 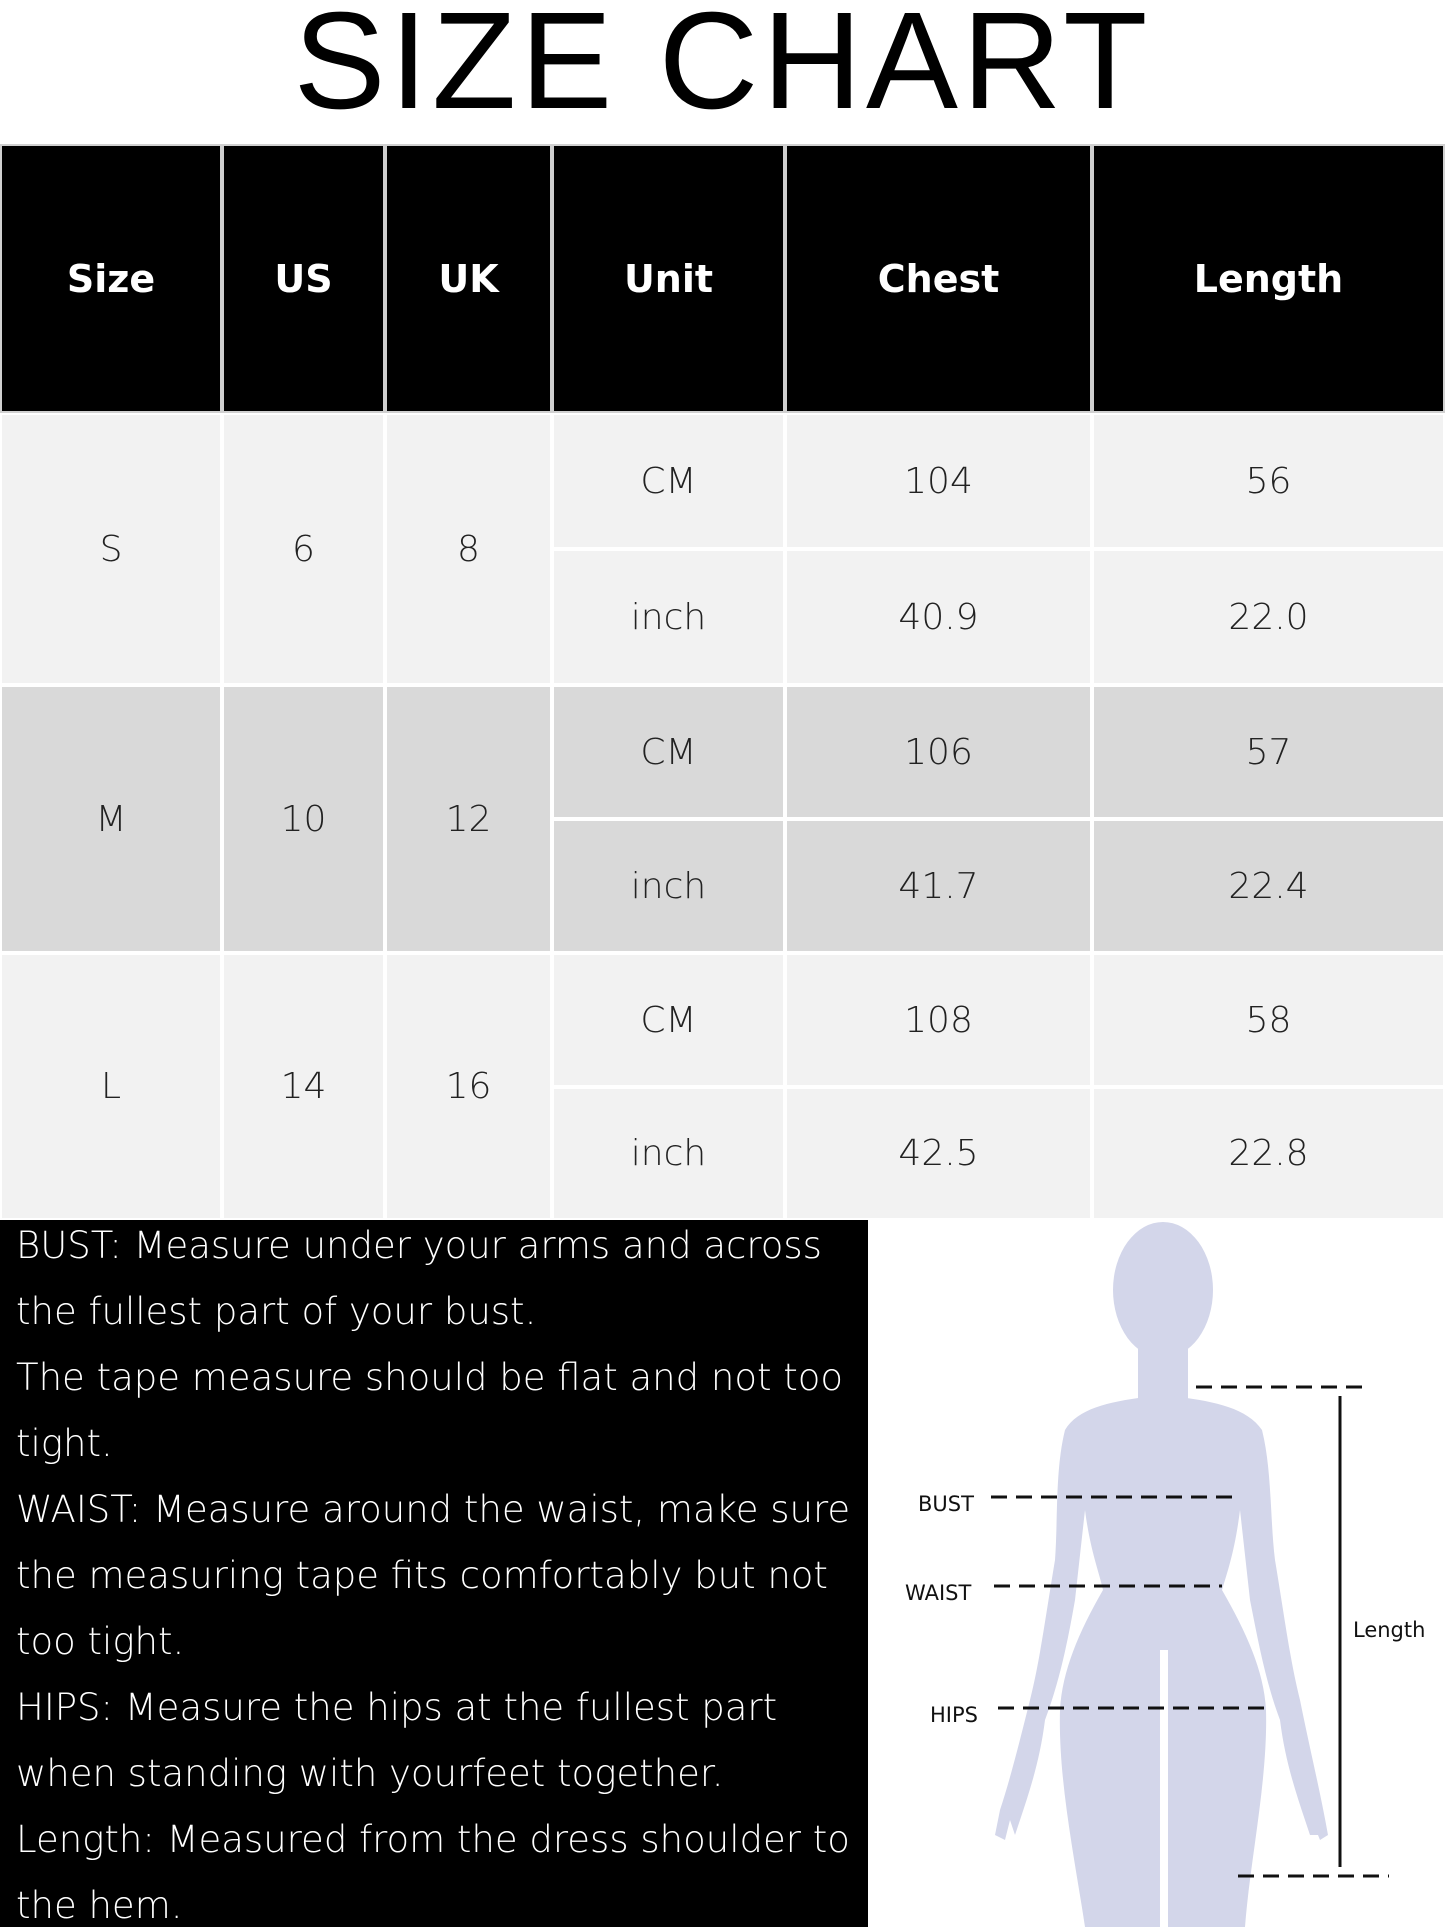 I want to click on length-cell: 22.4, so click(x=1268, y=886).